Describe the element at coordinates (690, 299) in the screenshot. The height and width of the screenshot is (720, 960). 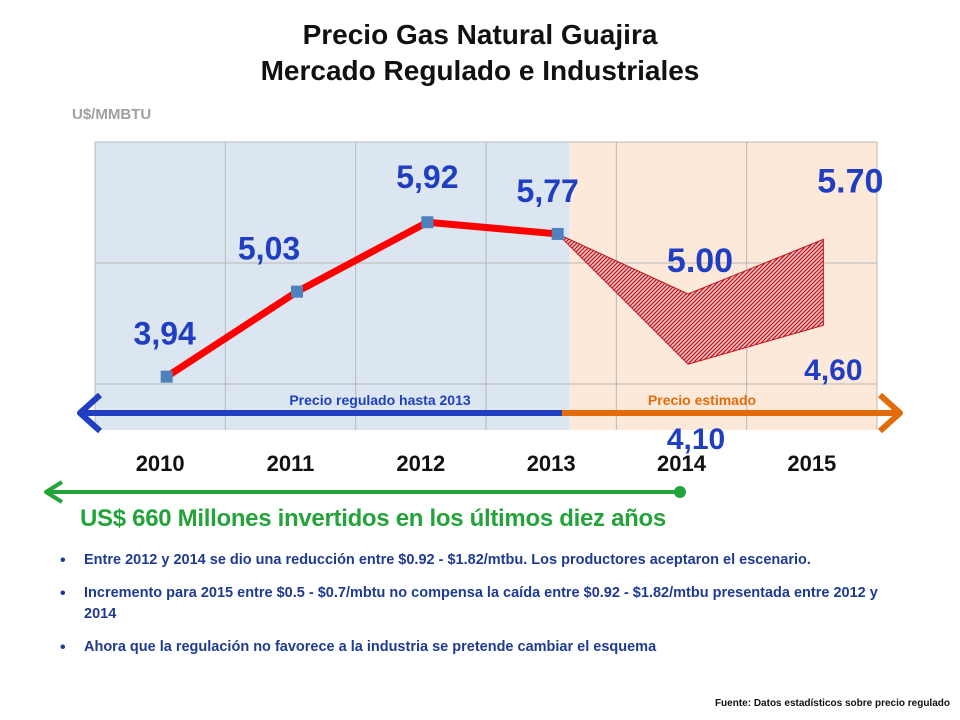
I see `estimated-price-band` at that location.